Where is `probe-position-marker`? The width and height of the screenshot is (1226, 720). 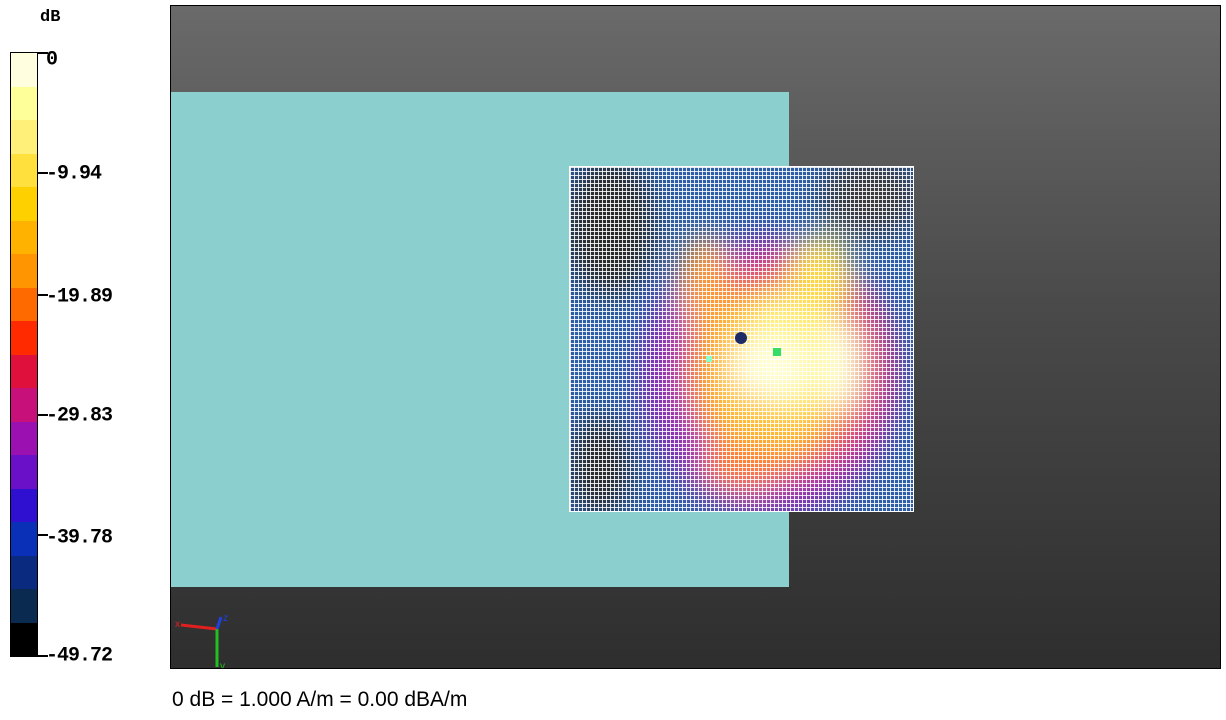 probe-position-marker is located at coordinates (741, 338).